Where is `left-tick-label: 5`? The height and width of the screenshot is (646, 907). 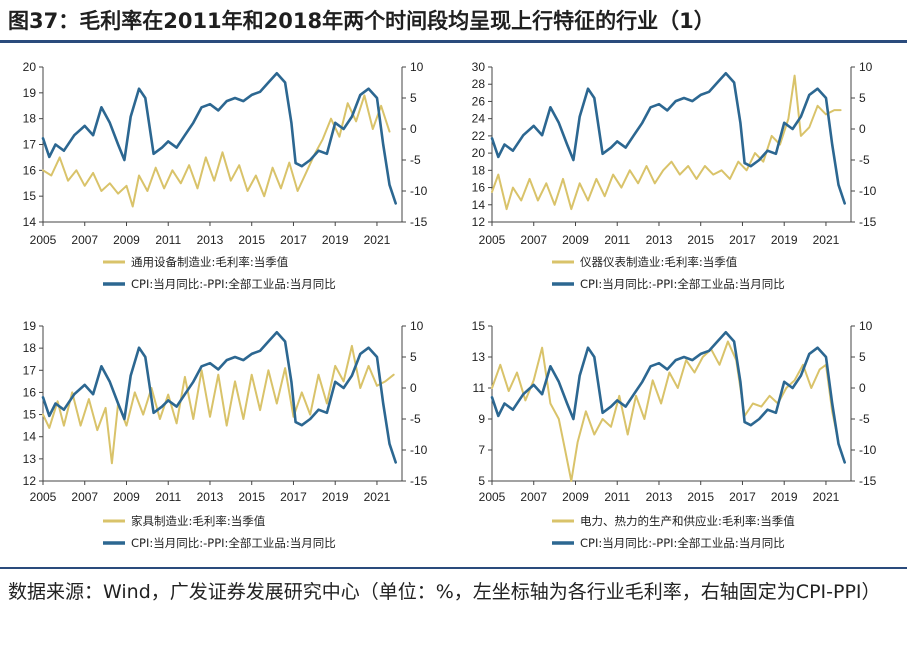 left-tick-label: 5 is located at coordinates (481, 481).